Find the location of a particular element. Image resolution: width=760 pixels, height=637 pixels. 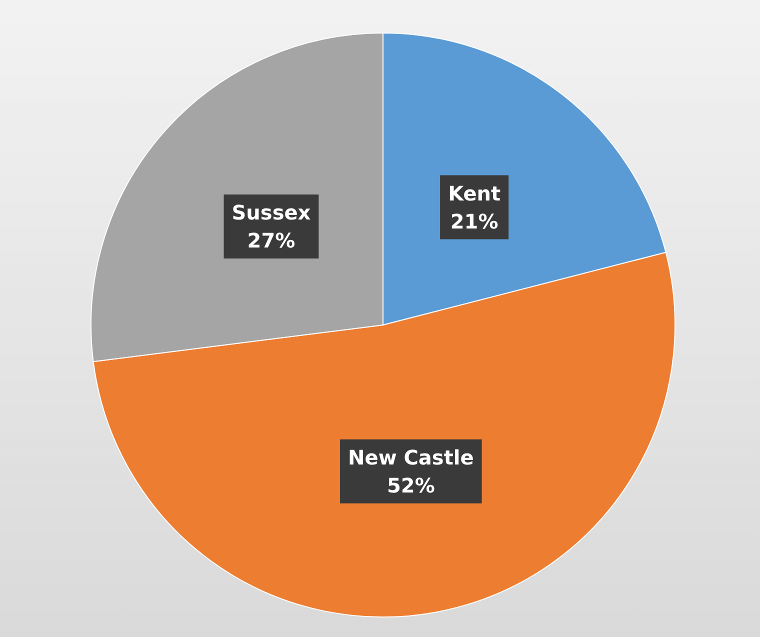

slice-label: New Castle is located at coordinates (411, 457).